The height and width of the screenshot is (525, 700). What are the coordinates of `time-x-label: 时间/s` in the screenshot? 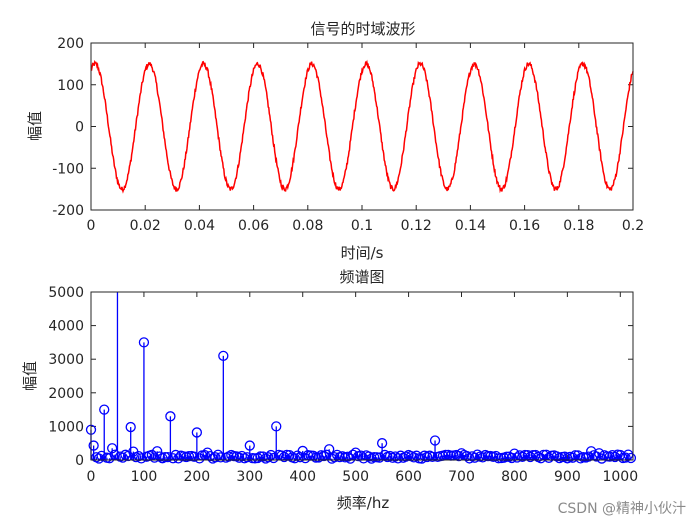 It's located at (362, 253).